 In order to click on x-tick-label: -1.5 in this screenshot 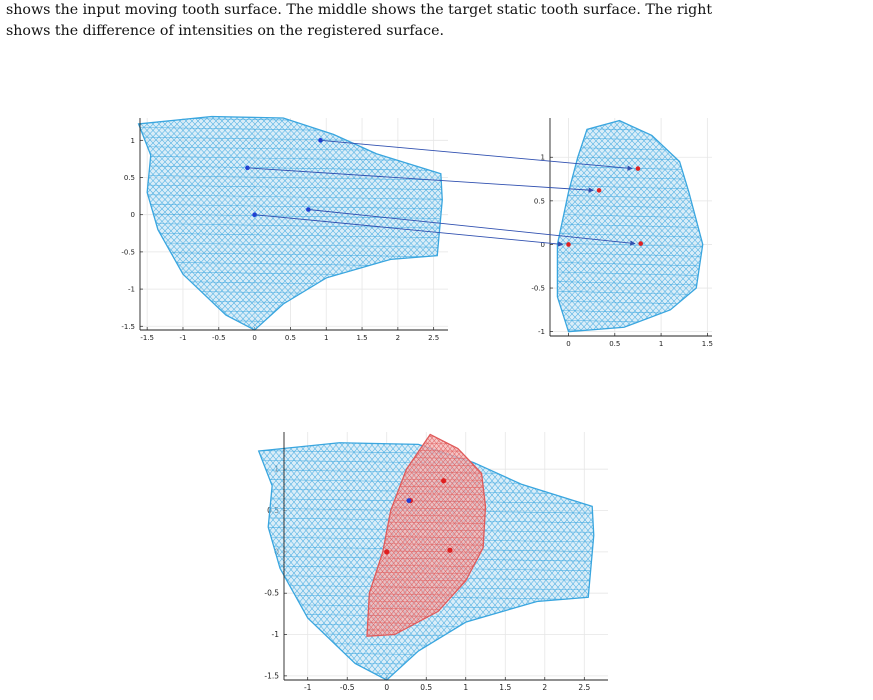, I will do `click(147, 338)`.